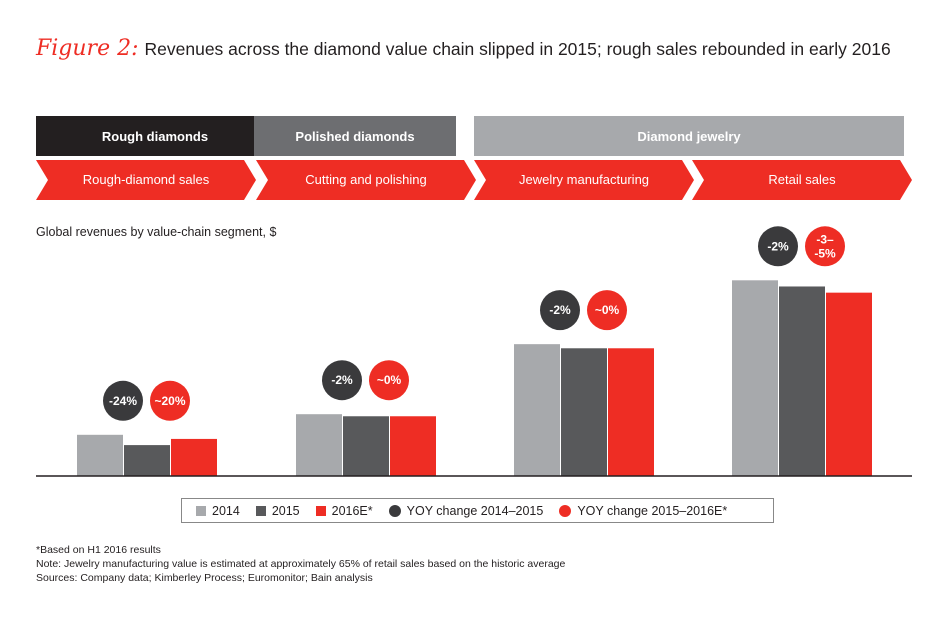  I want to click on yoy-label-2015-2016: -3– -5%, so click(825, 246).